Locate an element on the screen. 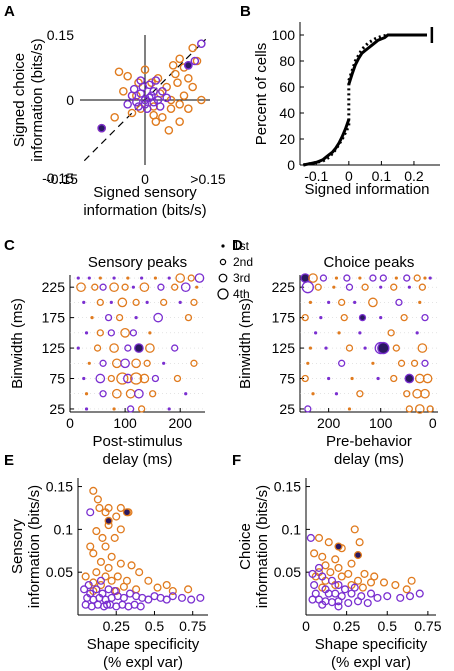 This screenshot has height=671, width=454. y-axis-label: Choice is located at coordinates (245, 546).